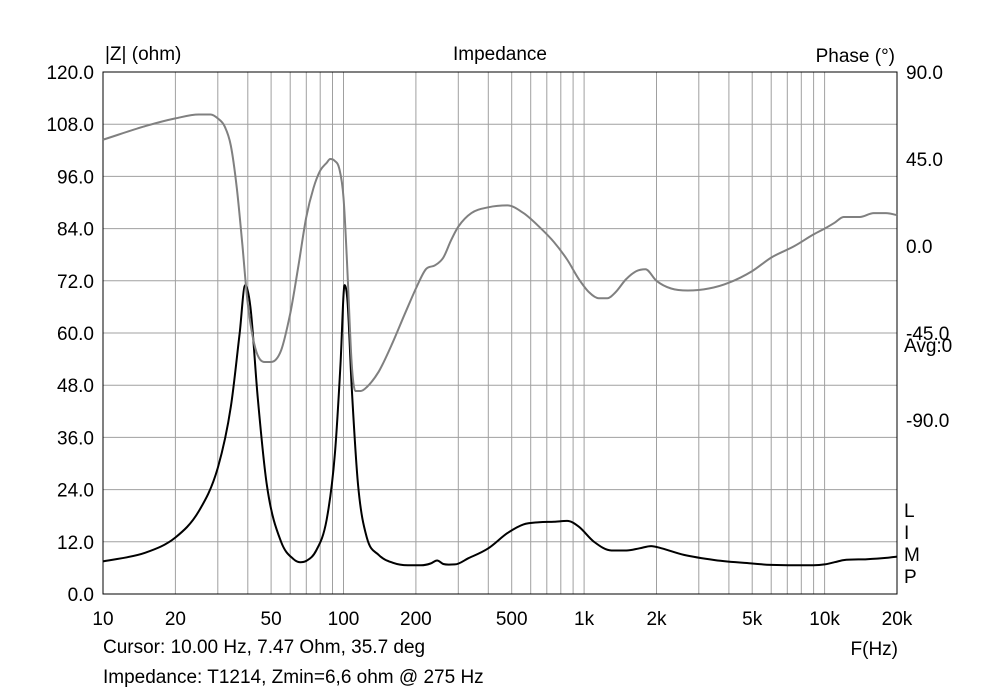 The width and height of the screenshot is (1000, 694). What do you see at coordinates (70, 73) in the screenshot?
I see `y-left-tick-label: 120.0` at bounding box center [70, 73].